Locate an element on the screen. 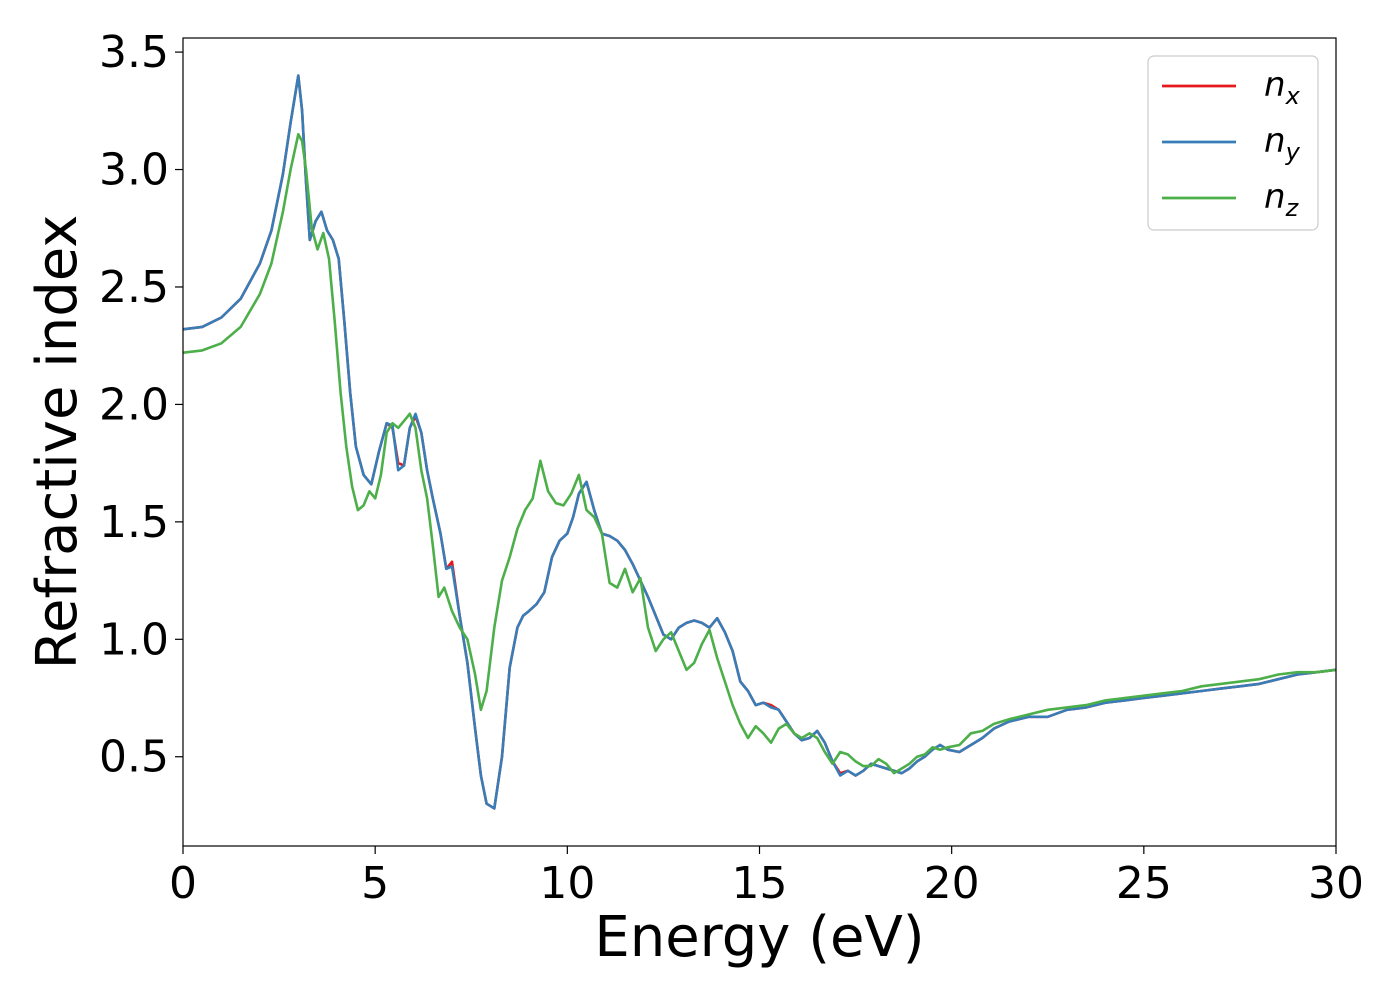 The width and height of the screenshot is (1400, 1000). y-tick-label: 0.5 is located at coordinates (134, 757).